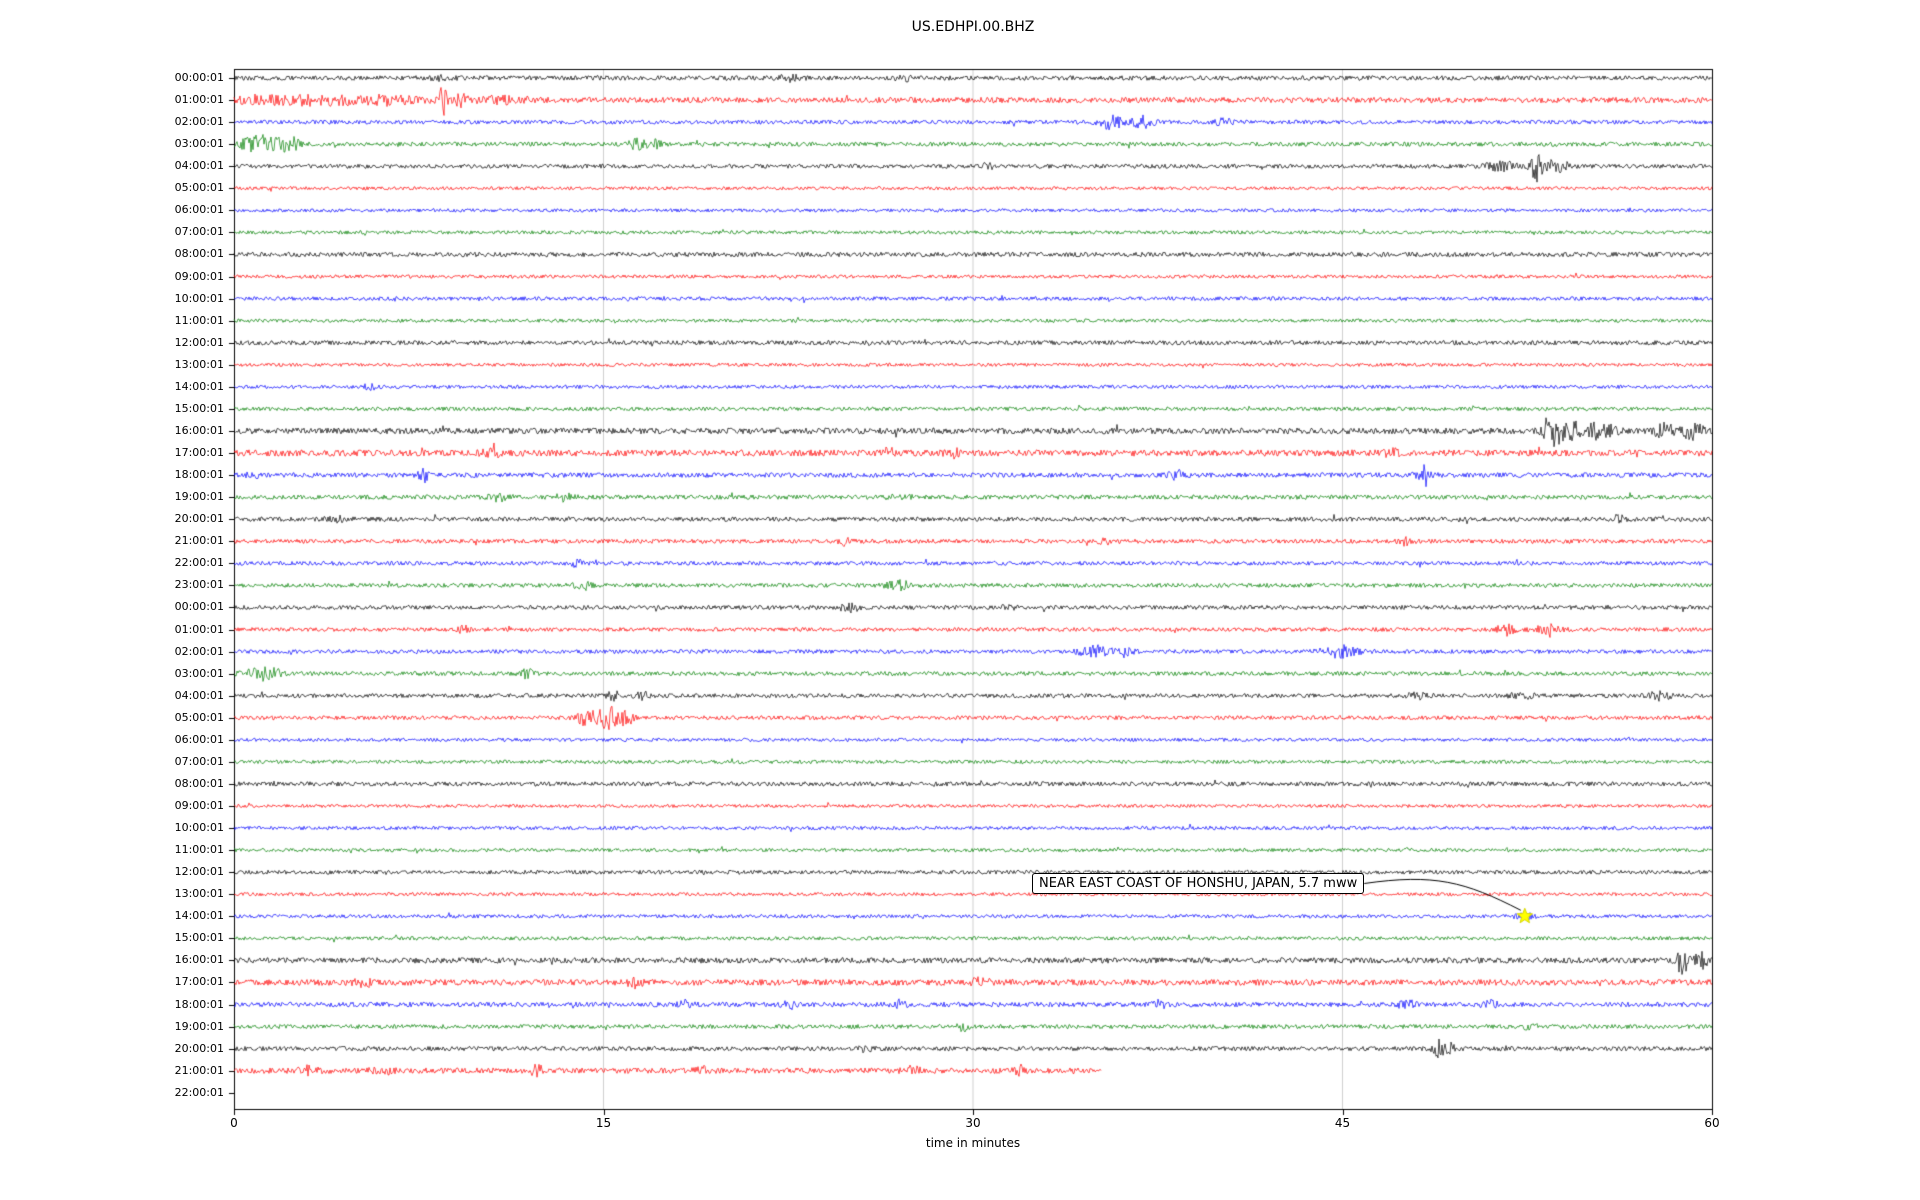 The image size is (1920, 1200). Describe the element at coordinates (973, 1123) in the screenshot. I see `x-tick-label: 30` at that location.